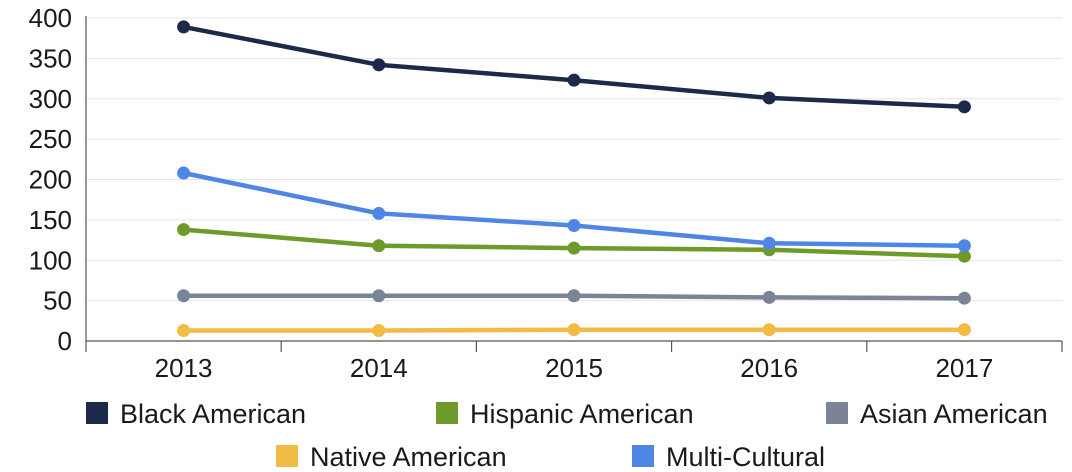  What do you see at coordinates (65, 341) in the screenshot?
I see `y-tick-label: 0` at bounding box center [65, 341].